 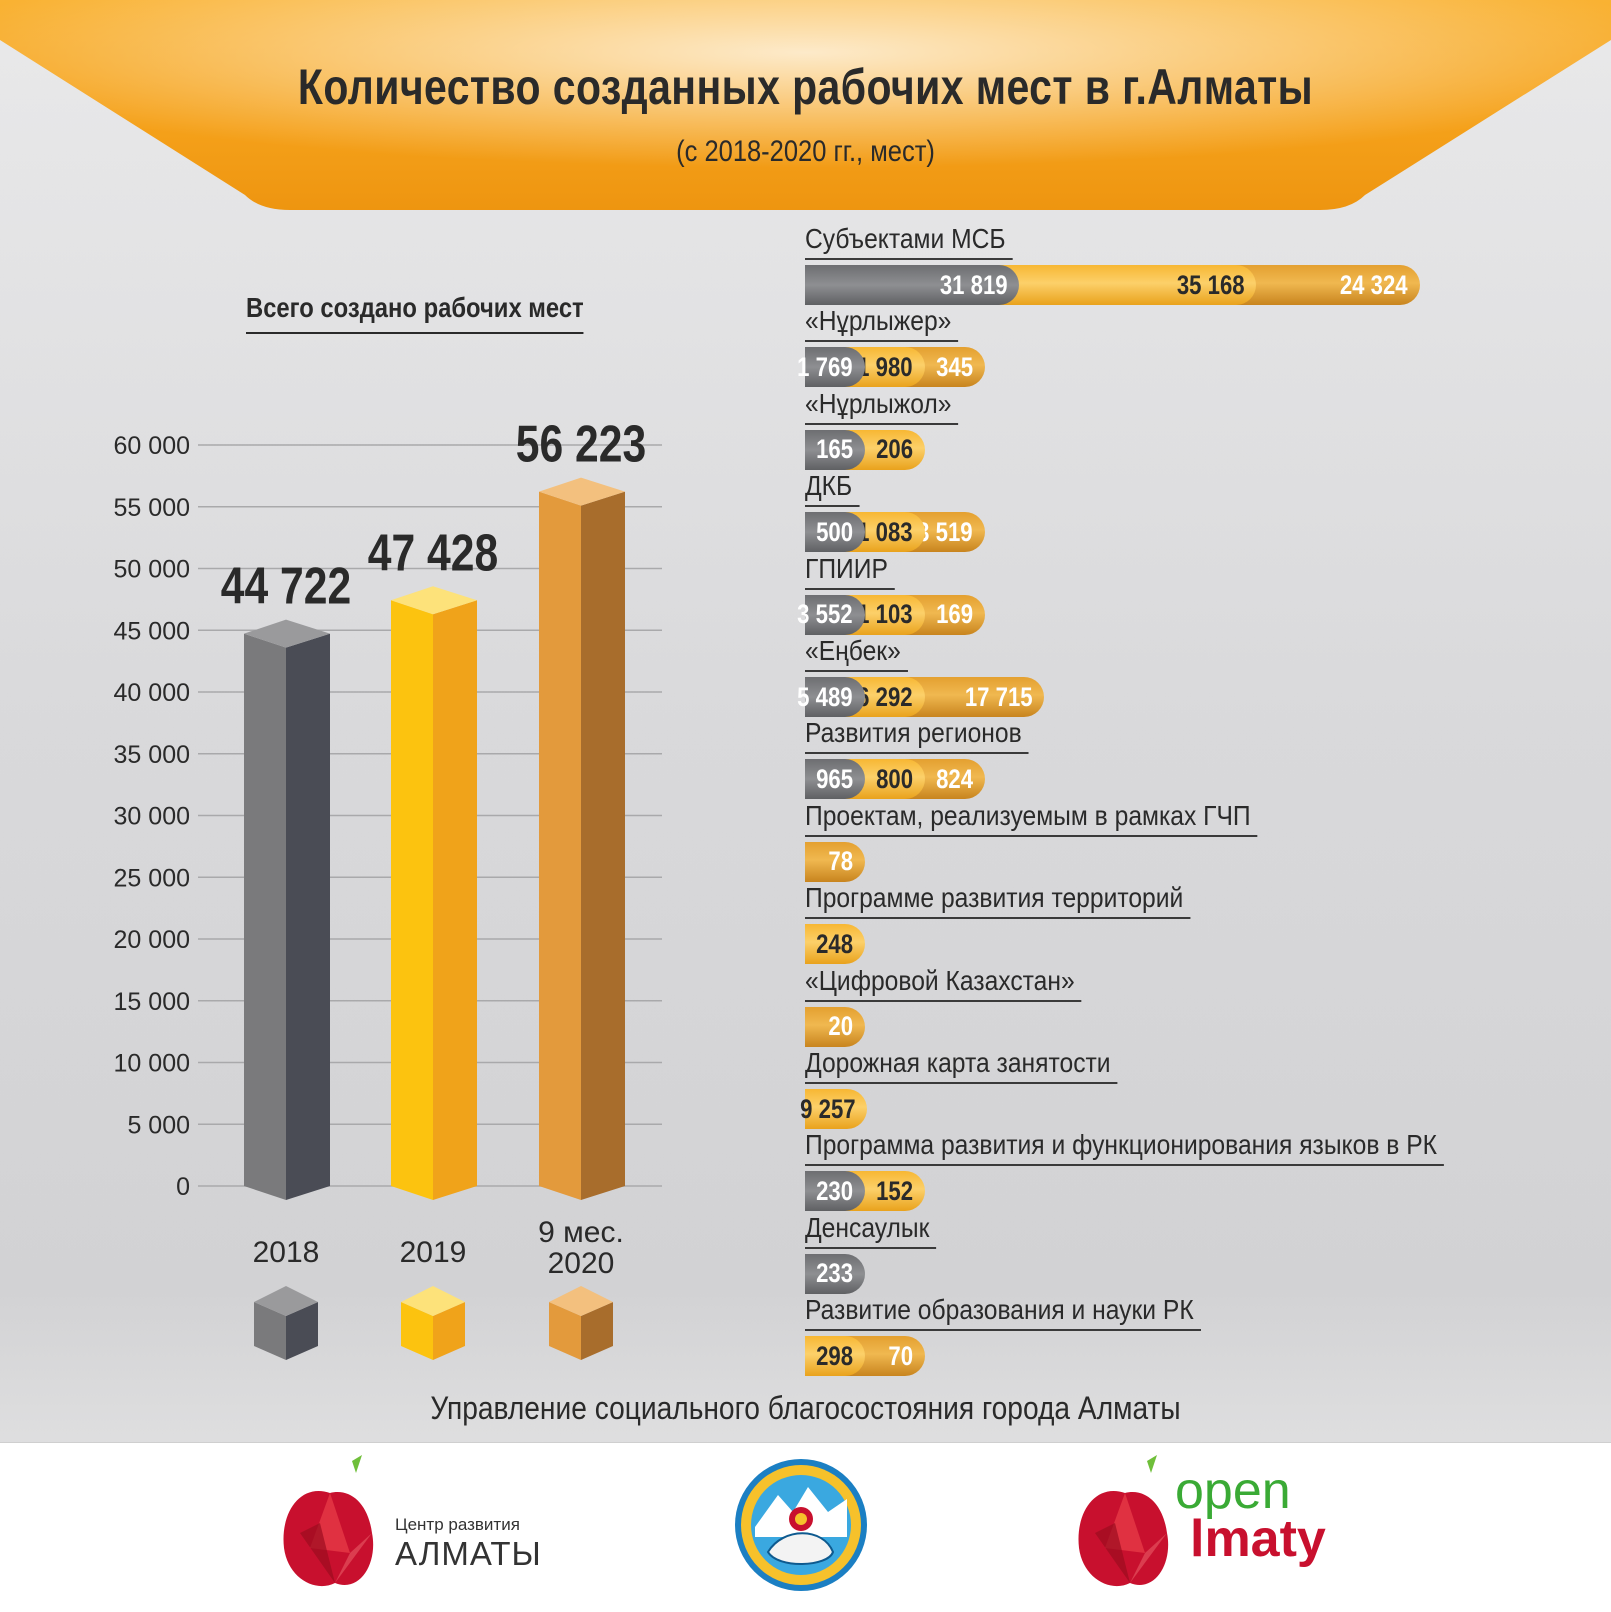 I want to click on bar-segment-value: 9 257, so click(x=827, y=1108).